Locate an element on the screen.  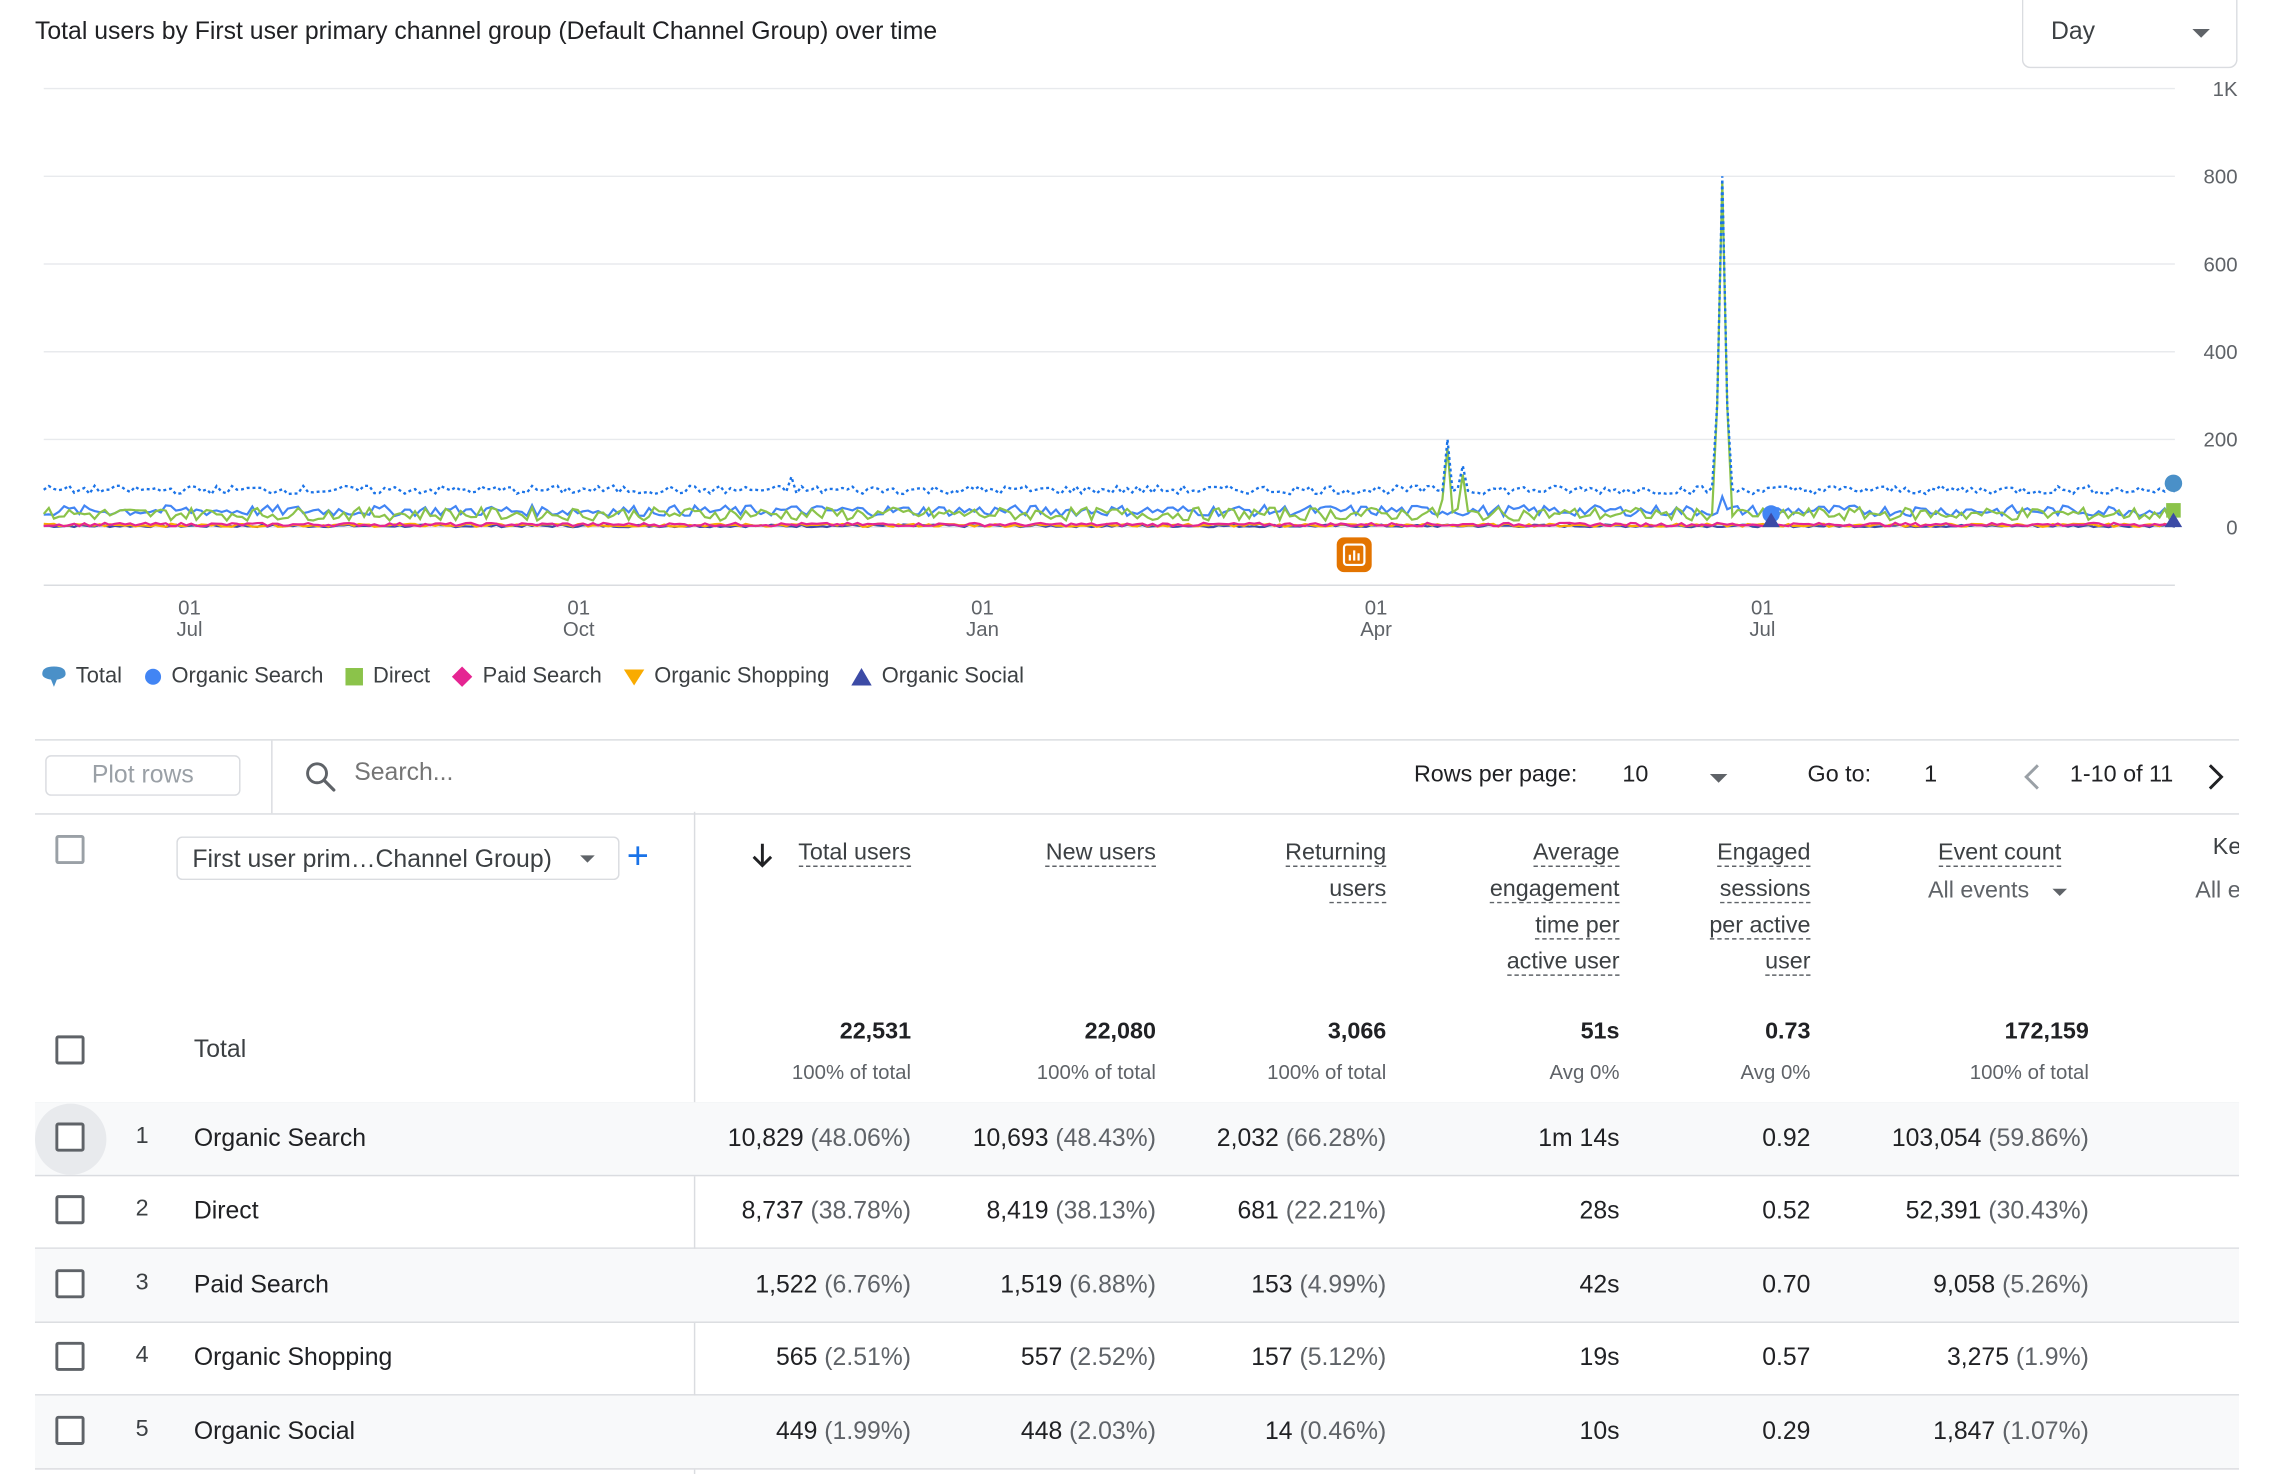
y-tick-label: 200 is located at coordinates (2221, 441).